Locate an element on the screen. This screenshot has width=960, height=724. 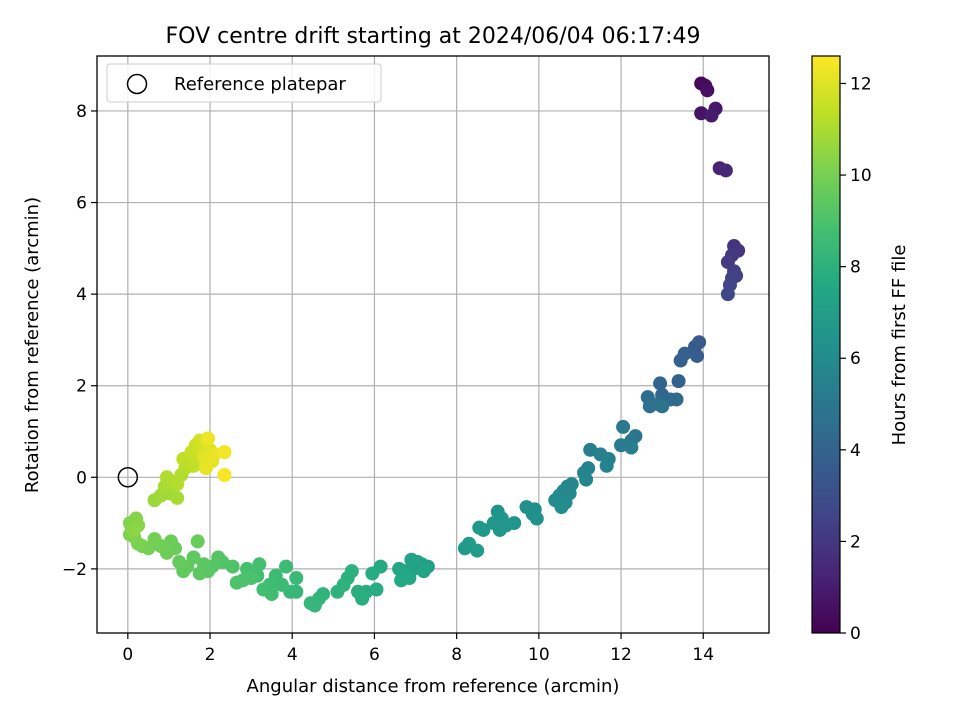
colorbar: 0 2 4 6 8 10 12 Hours from first FF file is located at coordinates (860, 349).